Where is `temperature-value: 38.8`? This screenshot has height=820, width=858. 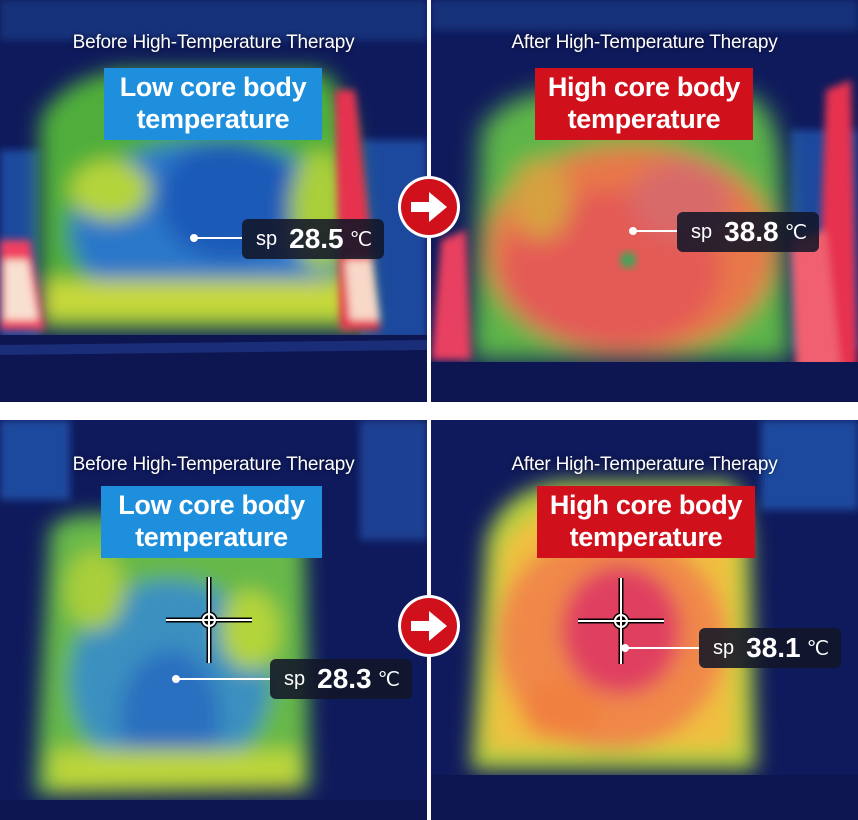
temperature-value: 38.8 is located at coordinates (751, 231).